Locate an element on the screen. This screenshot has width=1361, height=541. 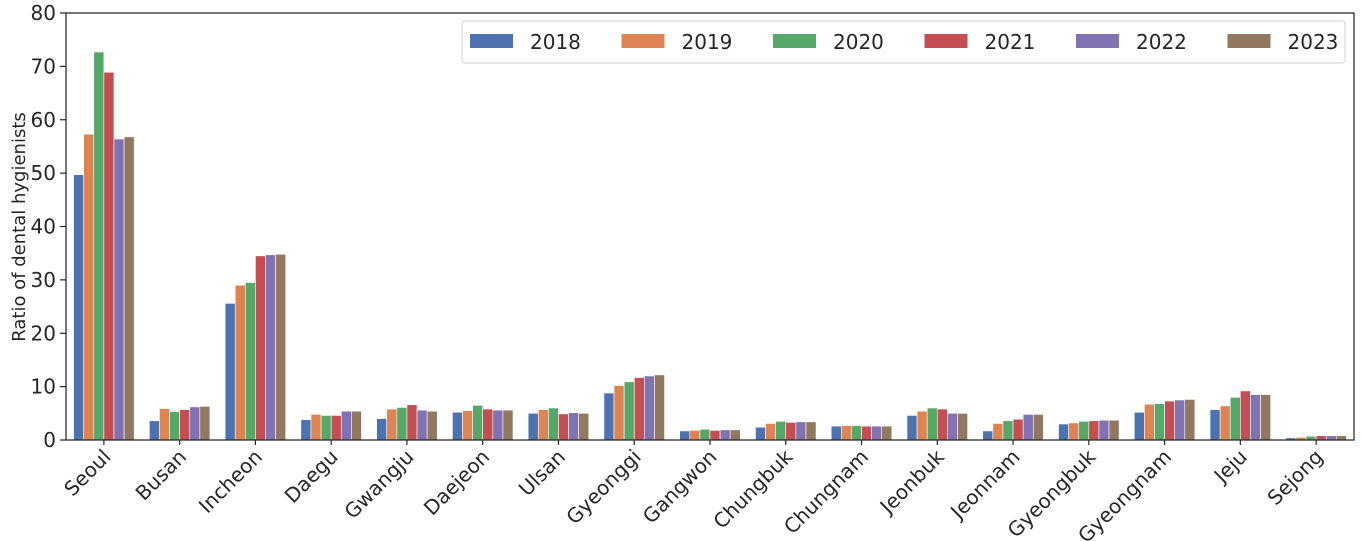
bar-seoul-2020 is located at coordinates (99, 246).